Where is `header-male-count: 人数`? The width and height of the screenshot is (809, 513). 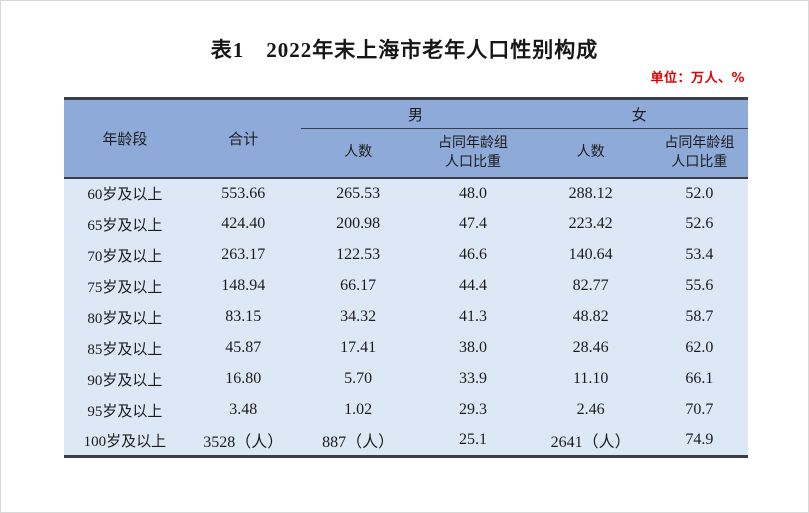
header-male-count: 人数 is located at coordinates (358, 153).